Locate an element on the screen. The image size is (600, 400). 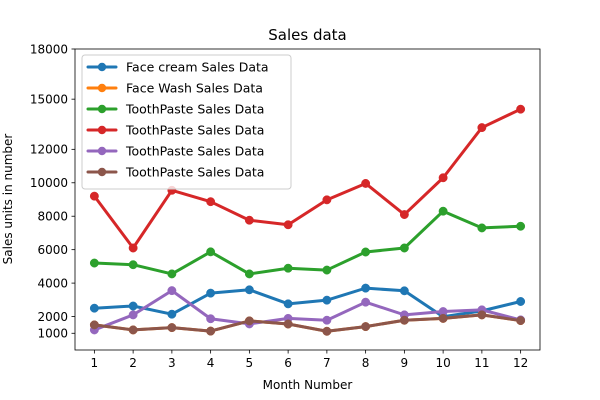
y-tick-label: 12000 is located at coordinates (49, 150).